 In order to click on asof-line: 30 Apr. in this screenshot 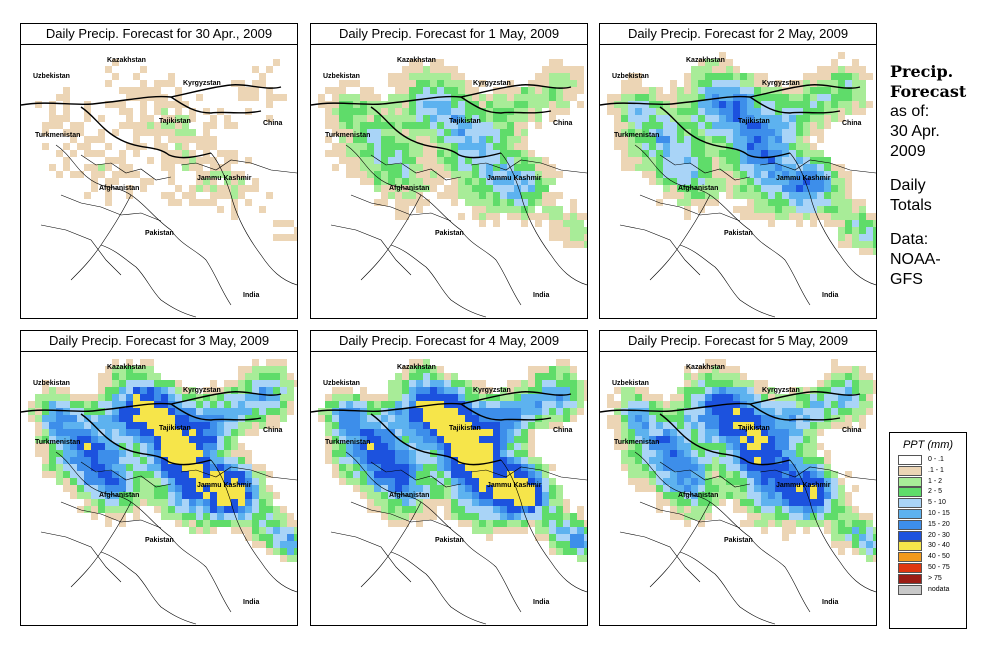, I will do `click(915, 131)`.